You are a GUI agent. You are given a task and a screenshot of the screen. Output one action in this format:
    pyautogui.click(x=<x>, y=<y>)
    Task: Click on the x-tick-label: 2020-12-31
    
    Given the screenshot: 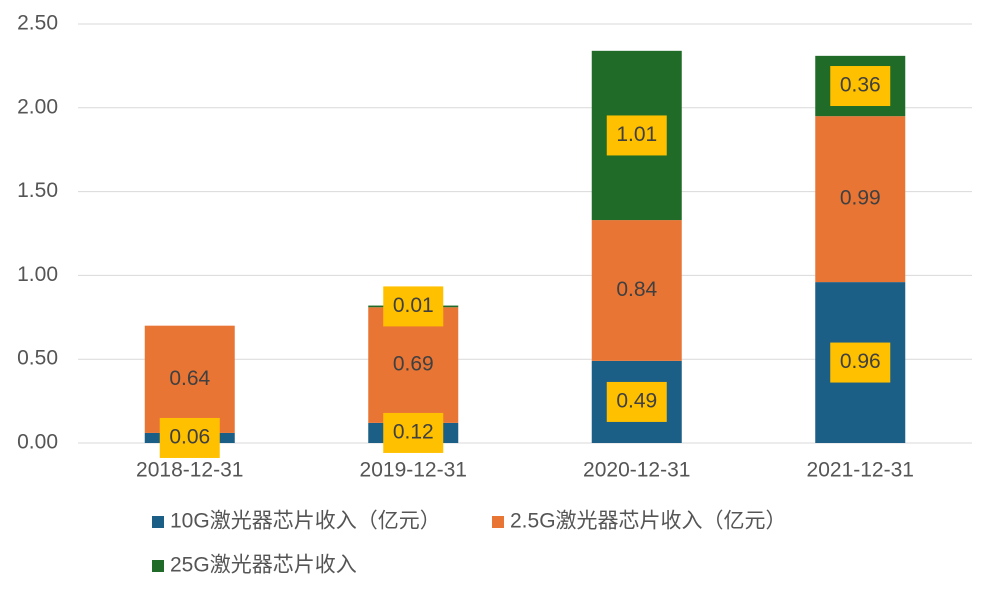 What is the action you would take?
    pyautogui.click(x=636, y=470)
    